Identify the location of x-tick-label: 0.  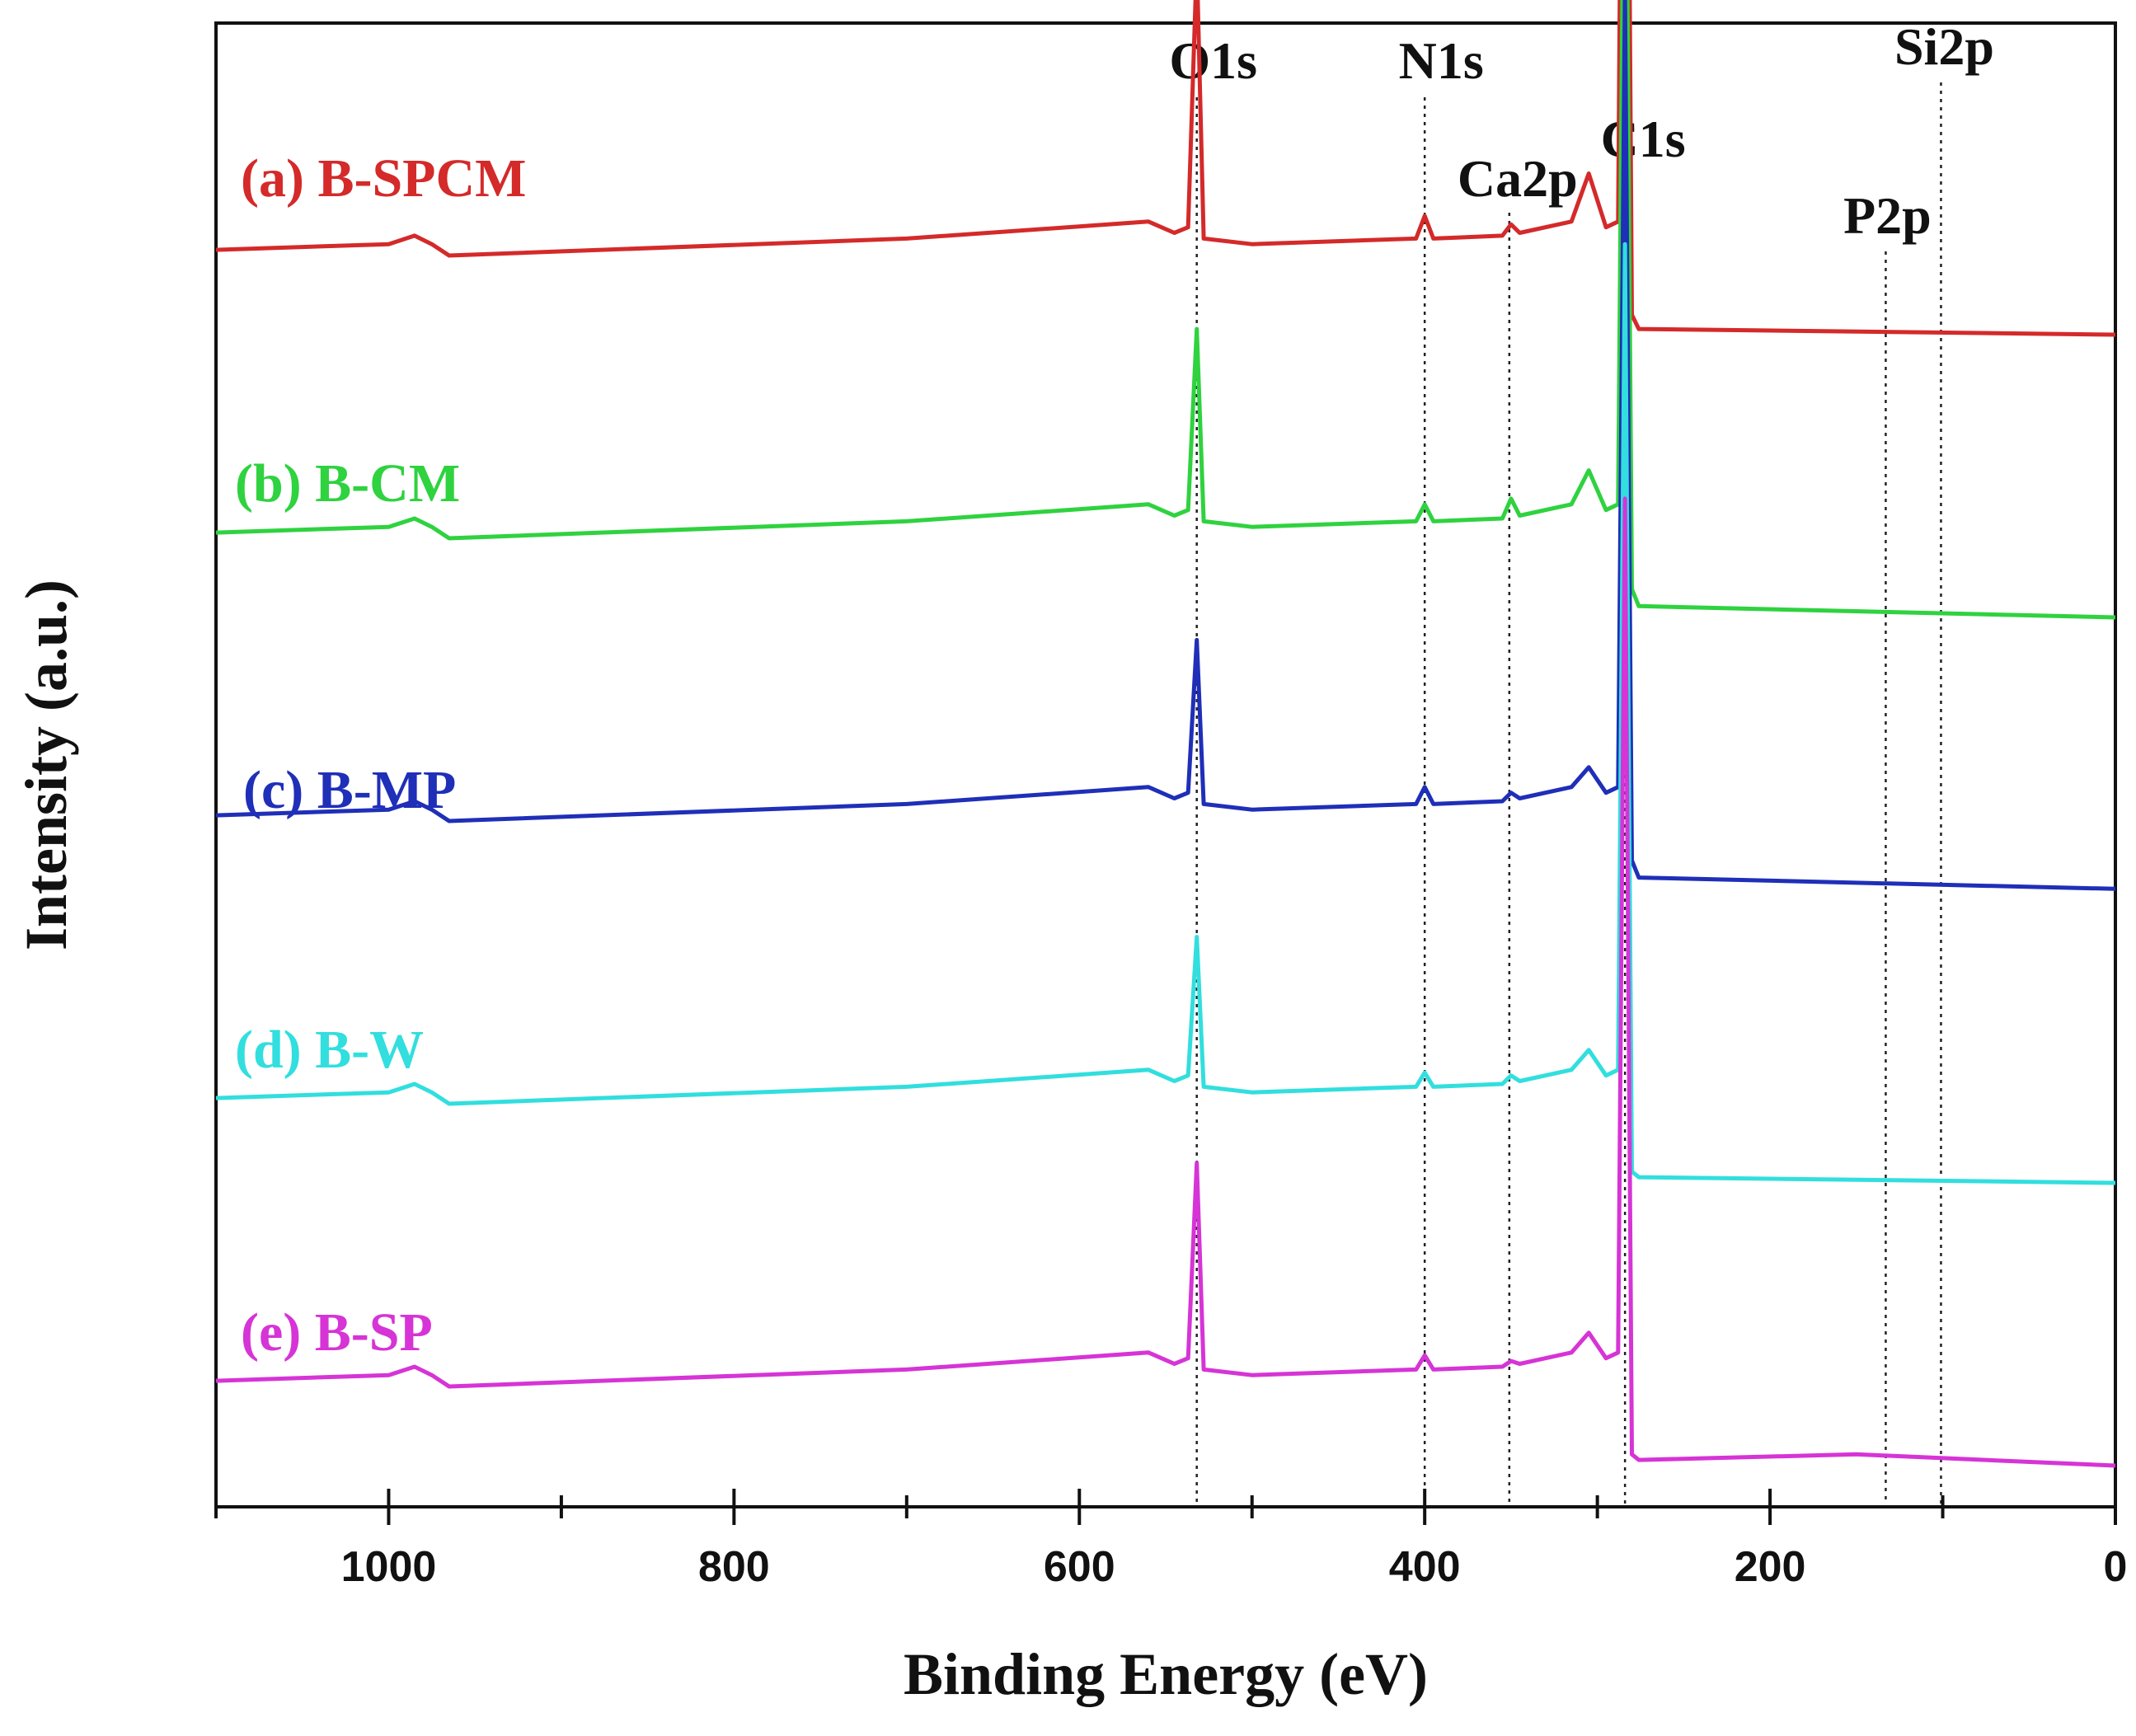
(2116, 1567).